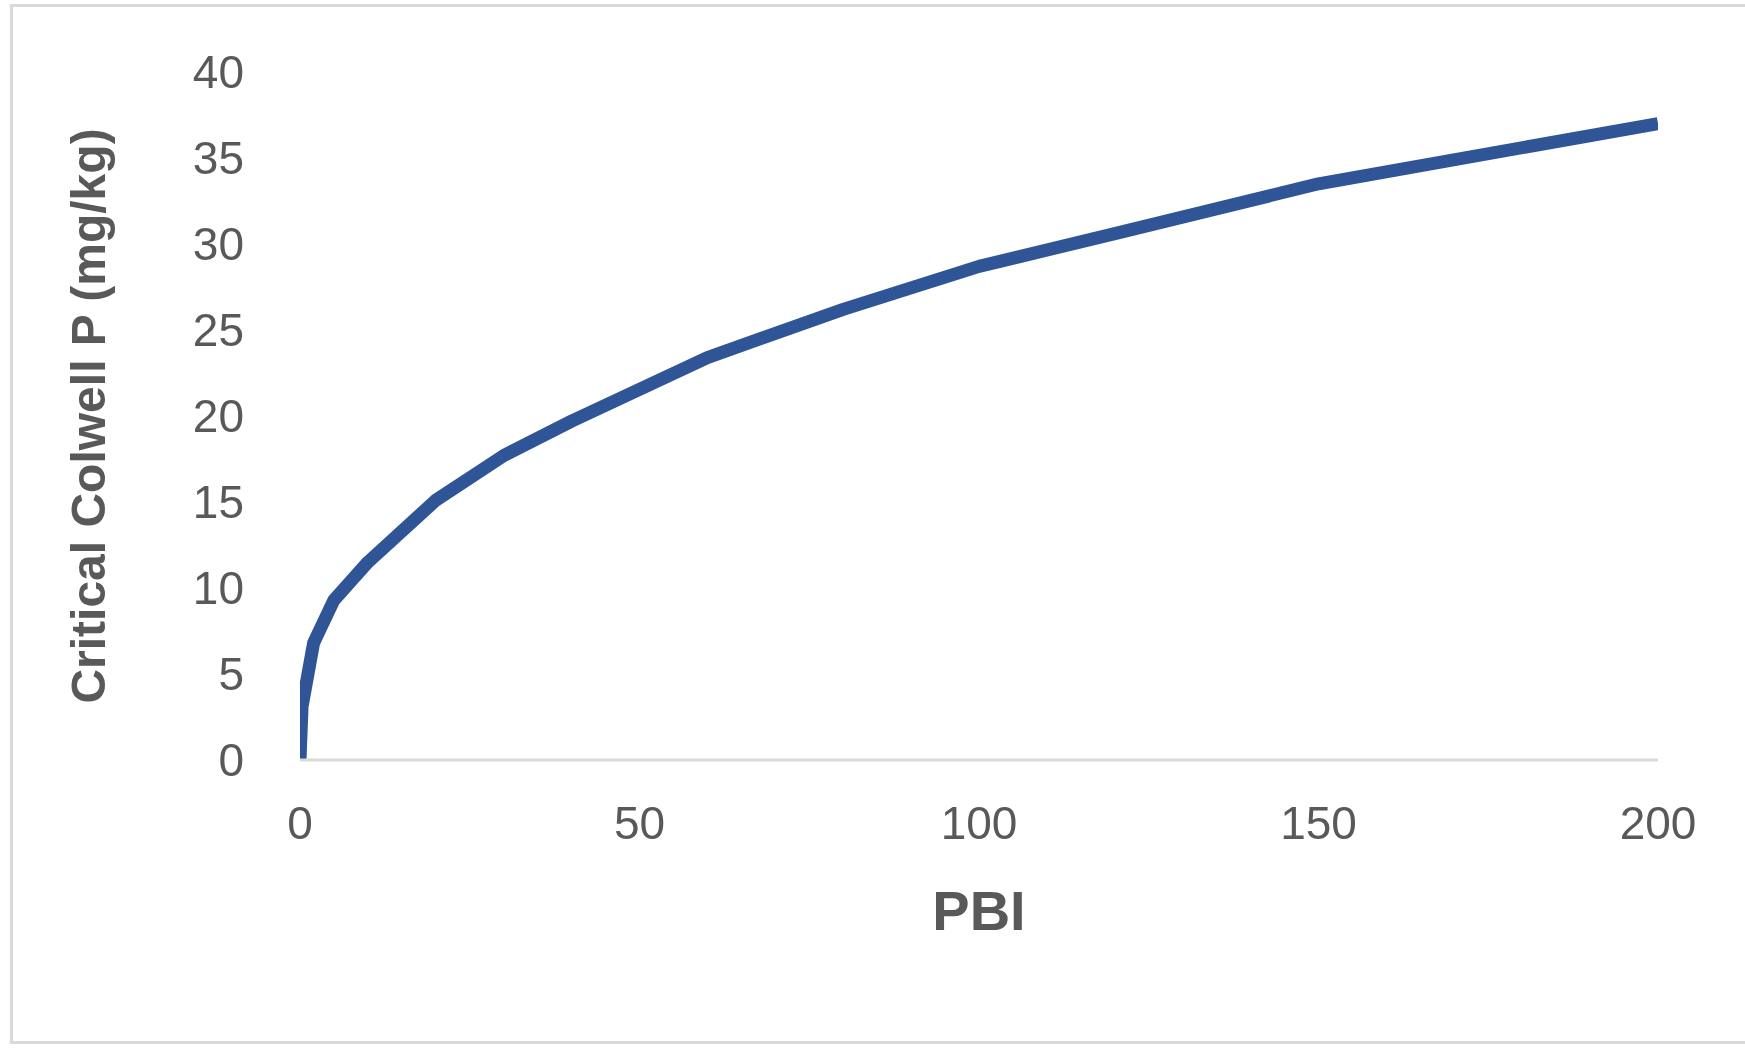 The image size is (1745, 1051). Describe the element at coordinates (1318, 822) in the screenshot. I see `x-tick-label: 150` at that location.